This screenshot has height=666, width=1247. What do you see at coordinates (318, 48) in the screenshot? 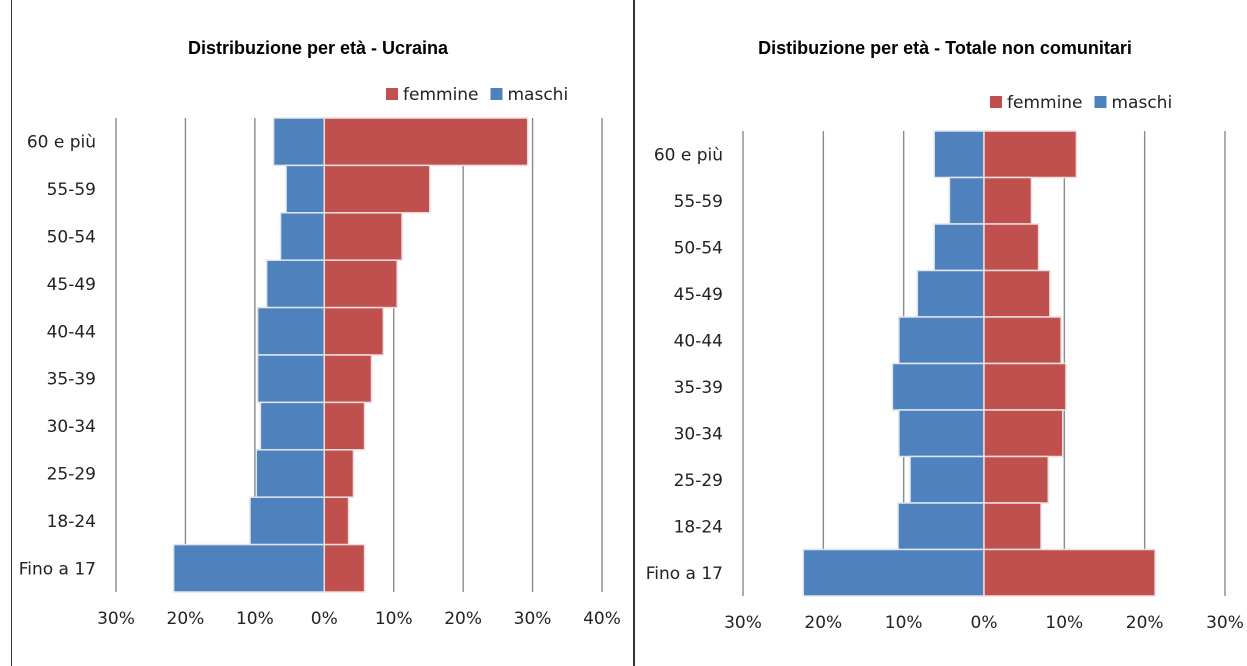
I see `chart-title: Distribuzione per età - Ucraina` at bounding box center [318, 48].